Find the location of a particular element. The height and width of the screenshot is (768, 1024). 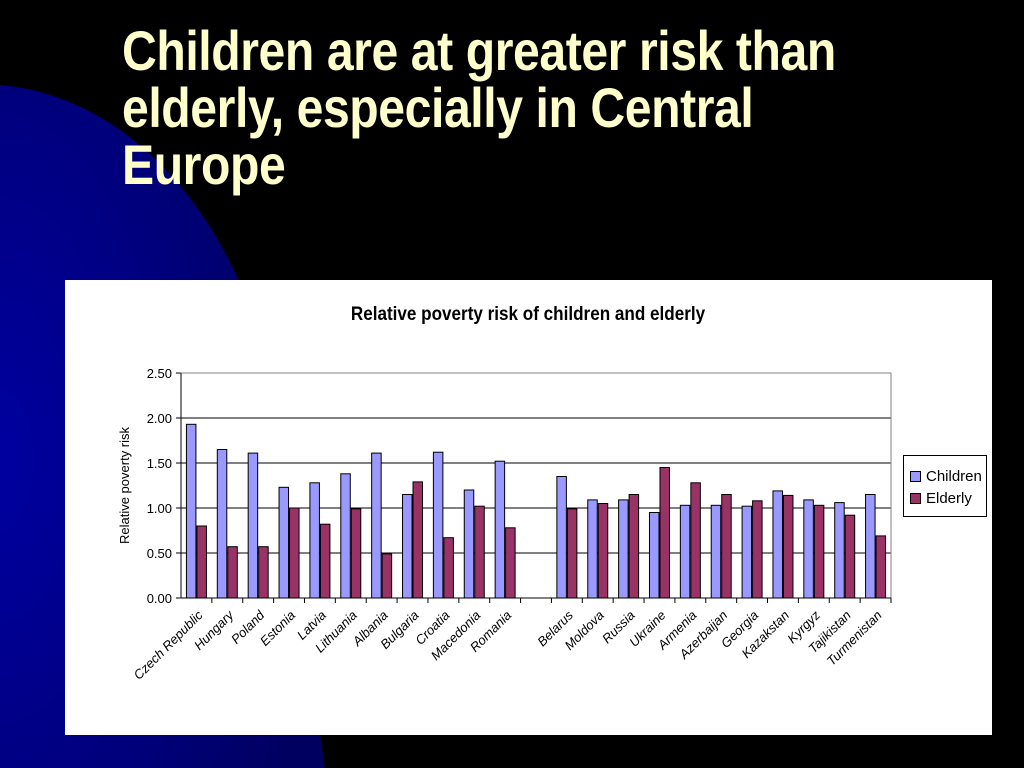

y-tick-label: 0.00 is located at coordinates (159, 598).